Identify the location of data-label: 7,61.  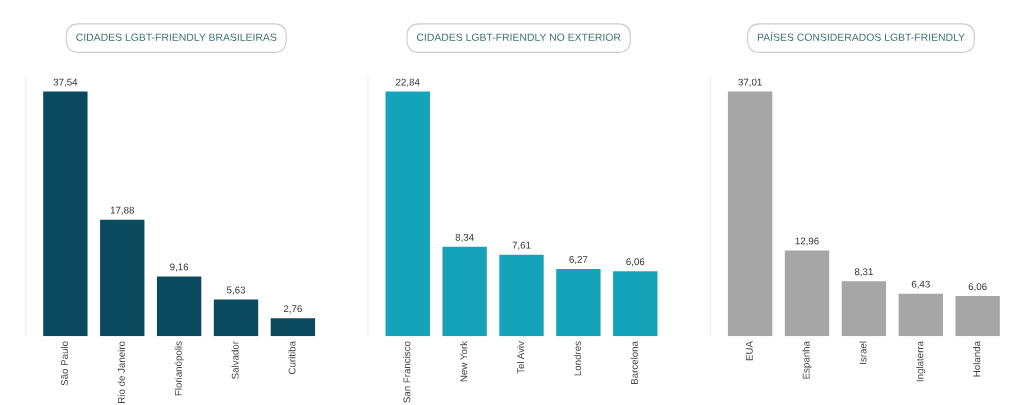
(521, 245).